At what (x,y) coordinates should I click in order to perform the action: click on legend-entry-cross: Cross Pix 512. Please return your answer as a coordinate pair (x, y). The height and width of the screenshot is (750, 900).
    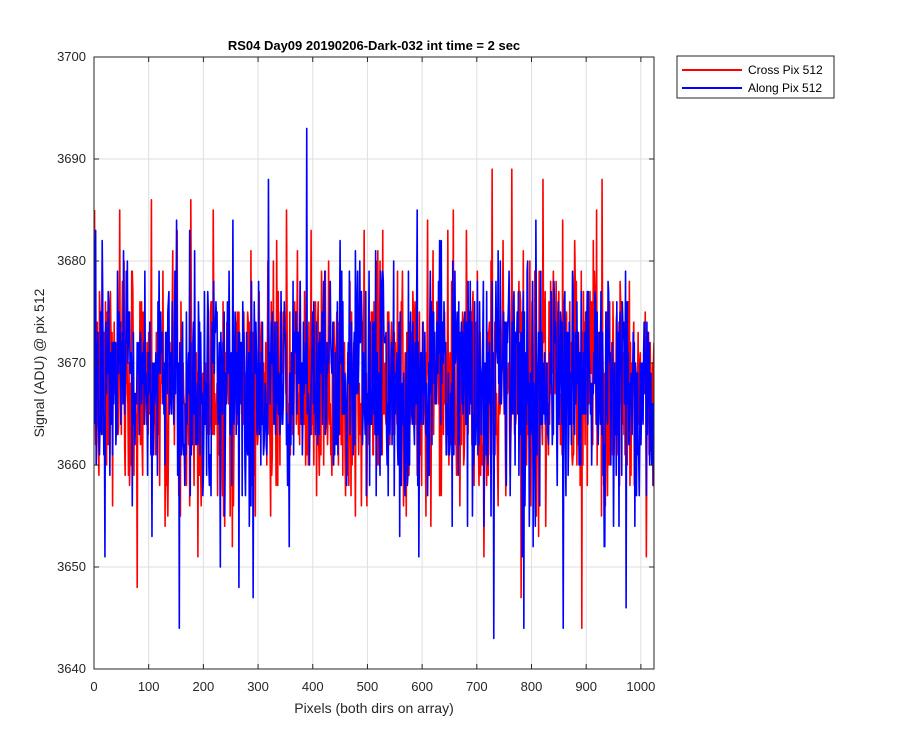
    Looking at the image, I should click on (785, 70).